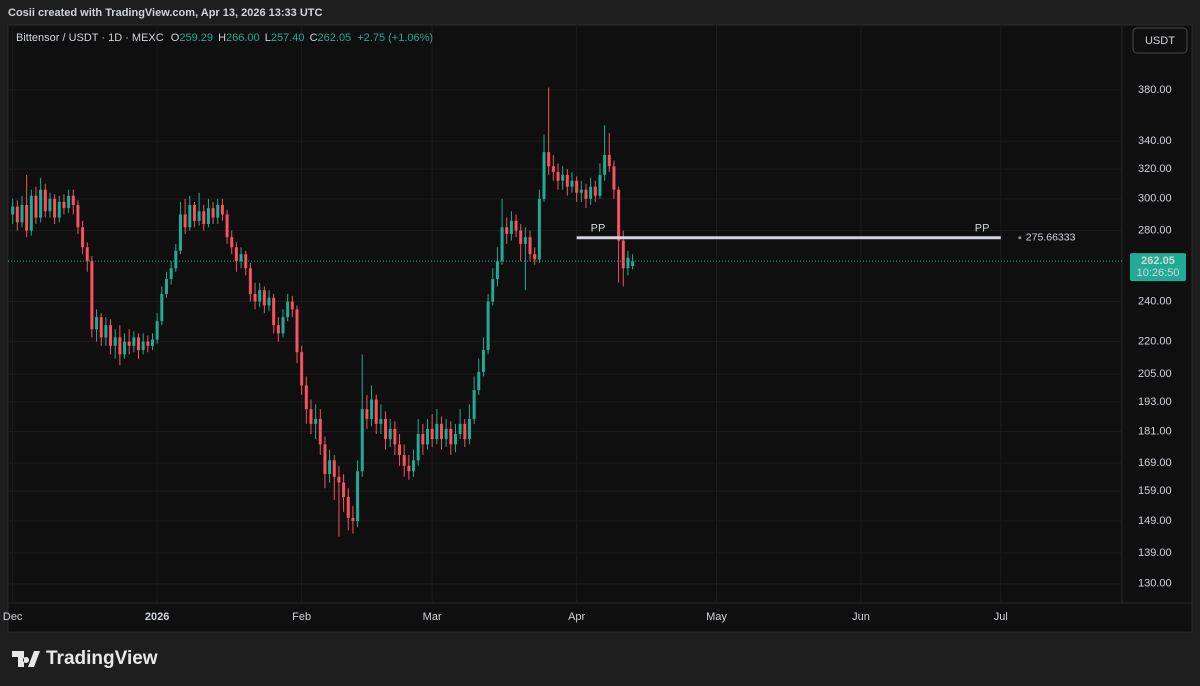 This screenshot has width=1200, height=686. Describe the element at coordinates (1155, 90) in the screenshot. I see `y-tick-label: 380.00` at that location.